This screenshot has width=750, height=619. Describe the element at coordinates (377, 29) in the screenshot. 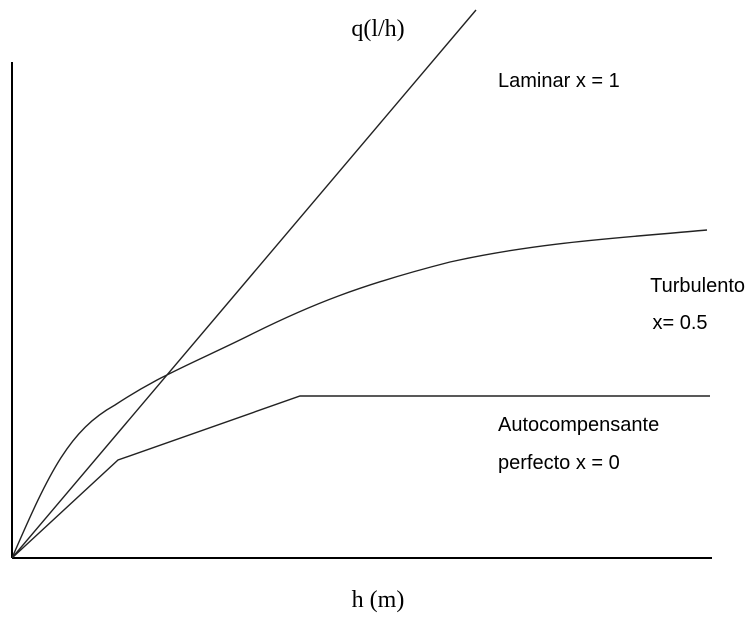

I see `y-axis-label: q(l/h)` at that location.